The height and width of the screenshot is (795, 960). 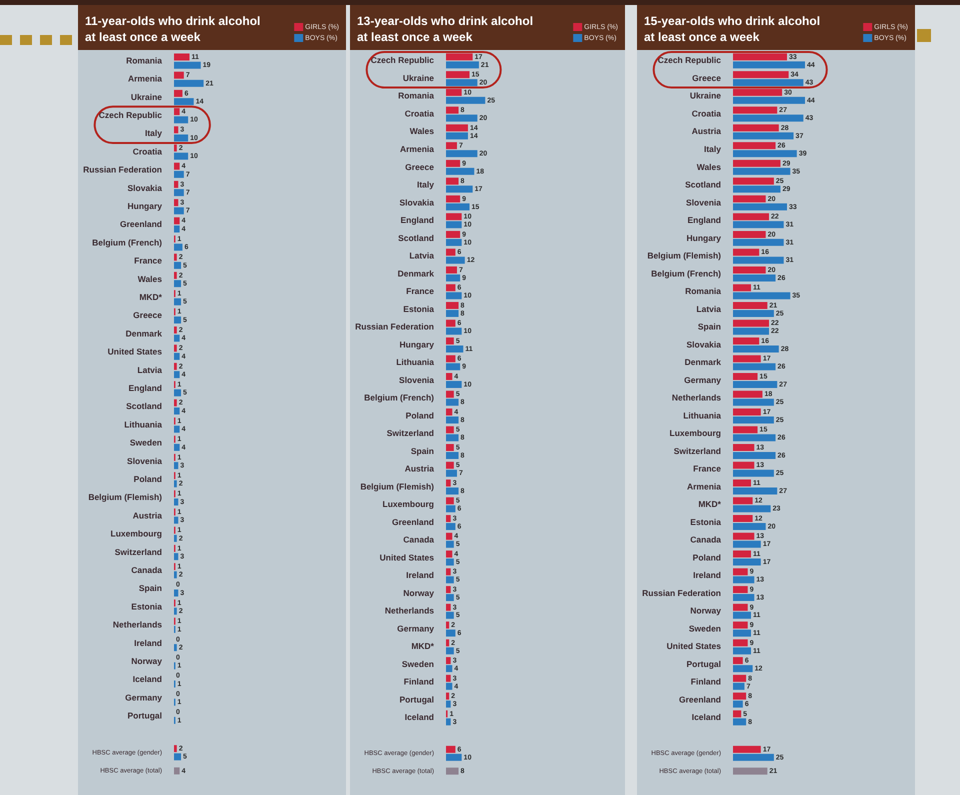 What do you see at coordinates (408, 504) in the screenshot?
I see `y-tick-label: Luxembourg` at bounding box center [408, 504].